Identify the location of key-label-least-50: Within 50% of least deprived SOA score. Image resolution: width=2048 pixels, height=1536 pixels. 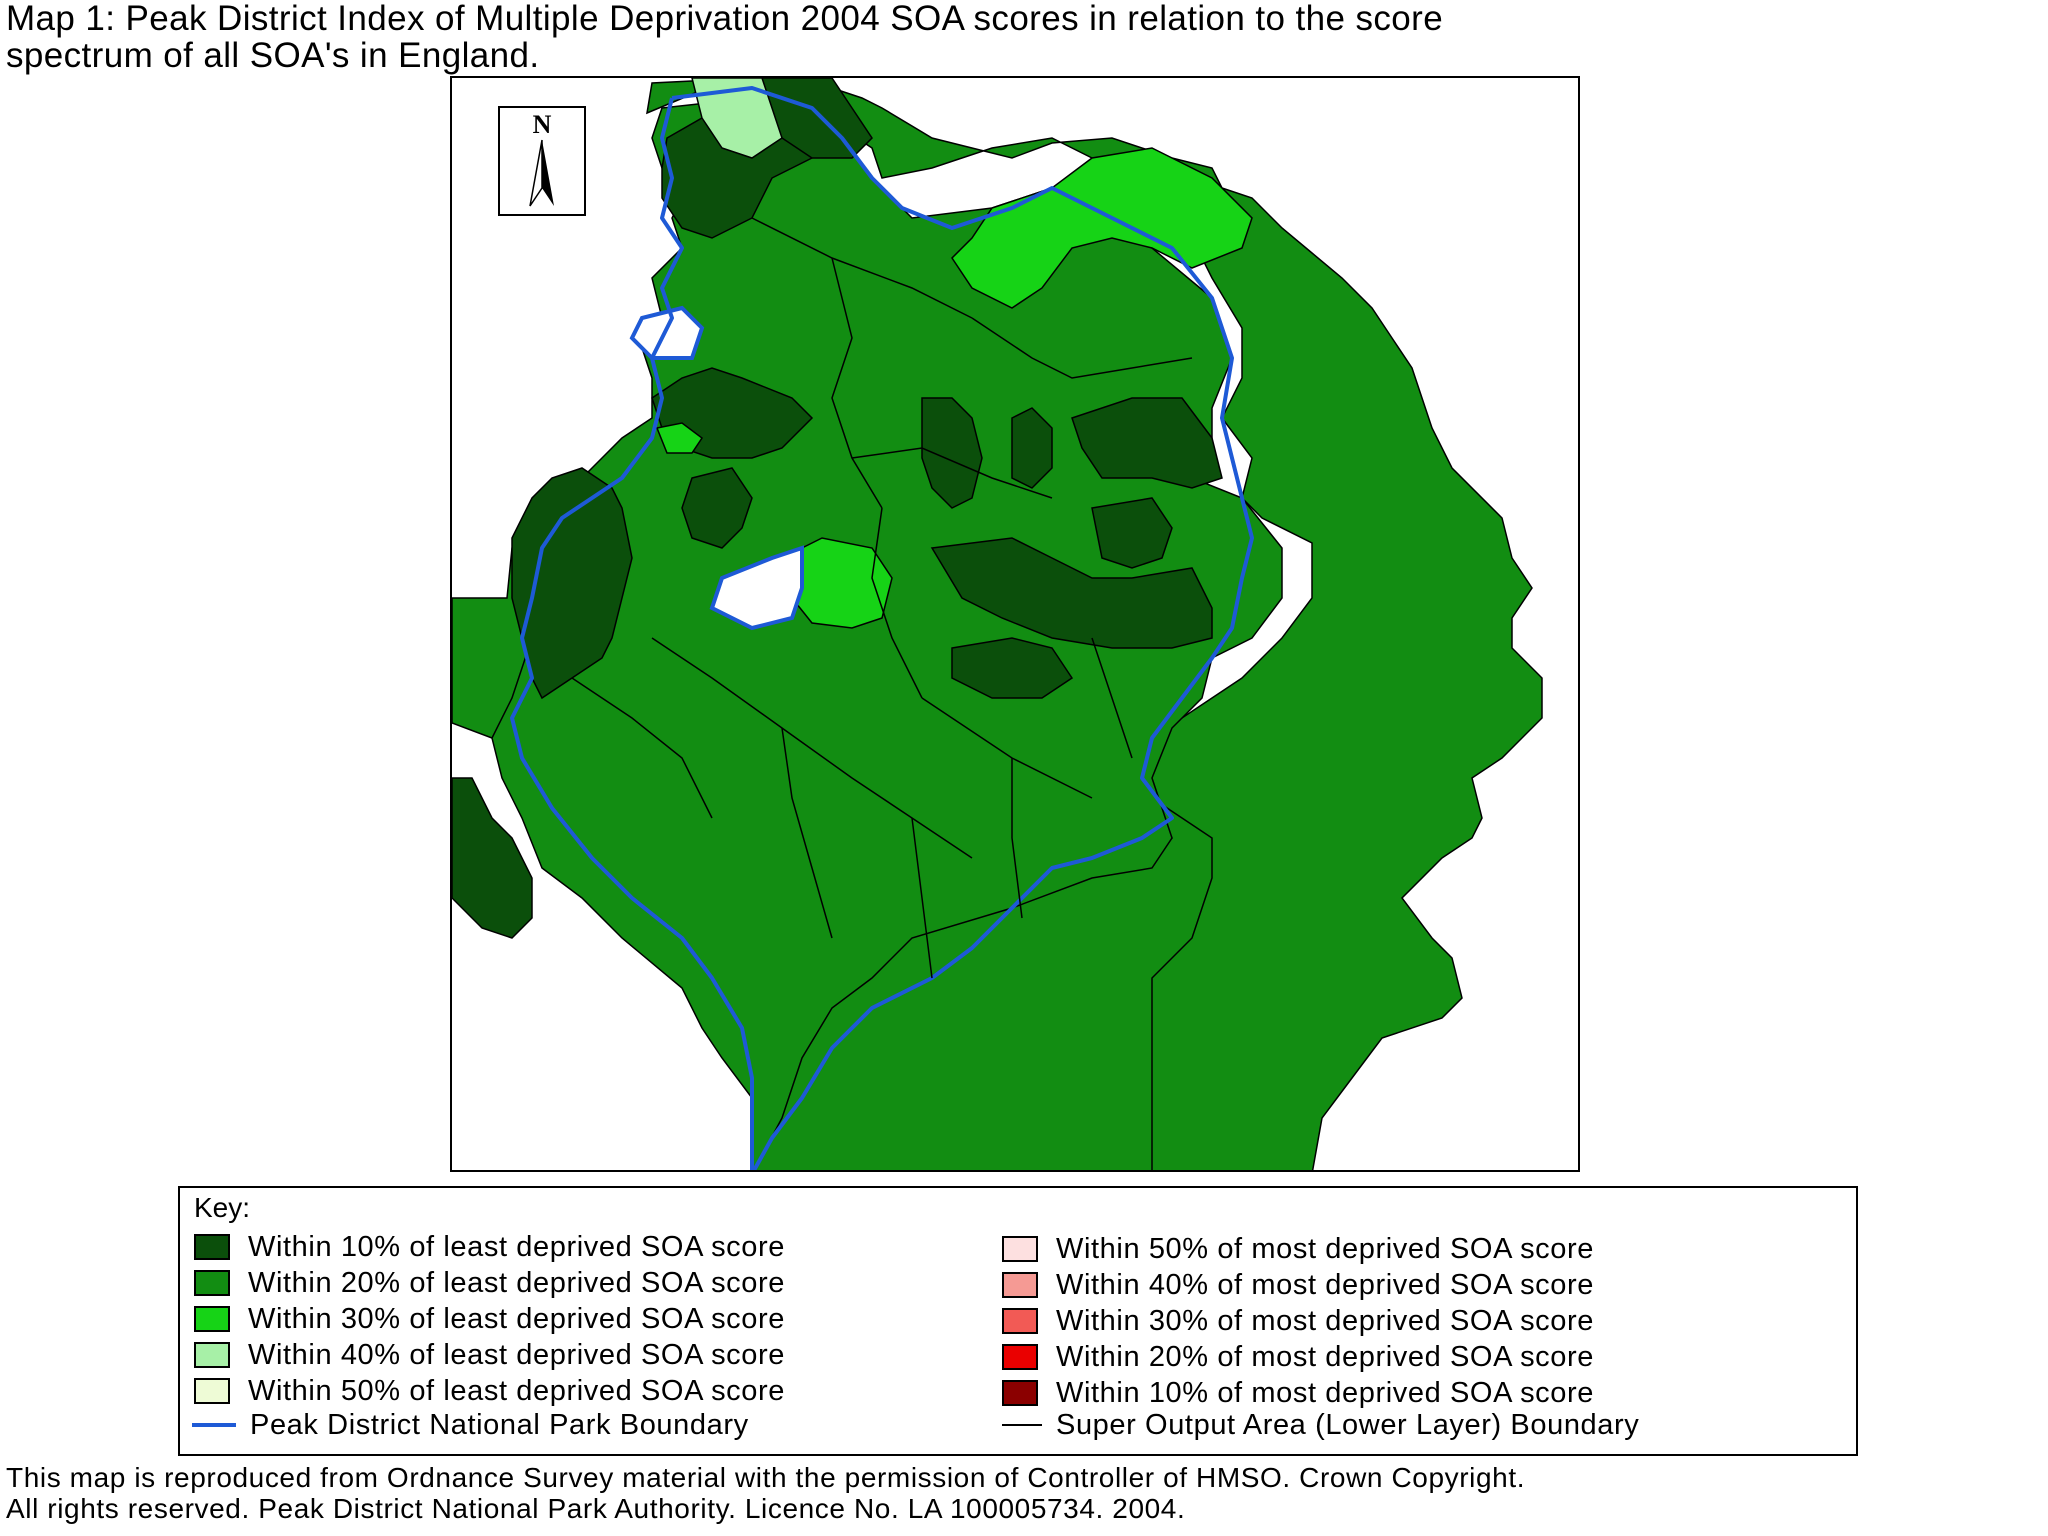
(516, 1391).